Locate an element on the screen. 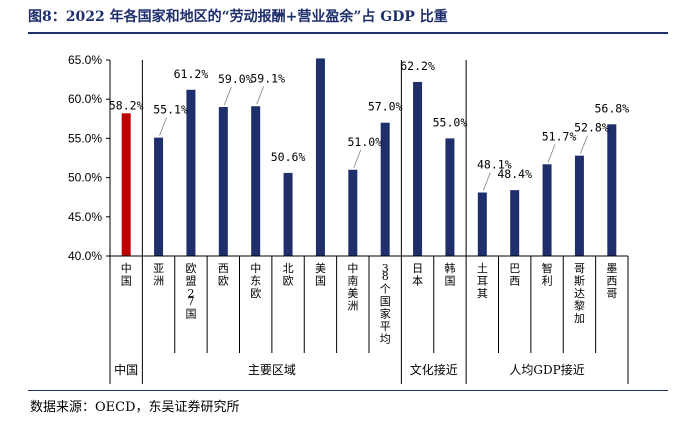 The image size is (684, 423). group-label: 人均GDP接近 is located at coordinates (546, 369).